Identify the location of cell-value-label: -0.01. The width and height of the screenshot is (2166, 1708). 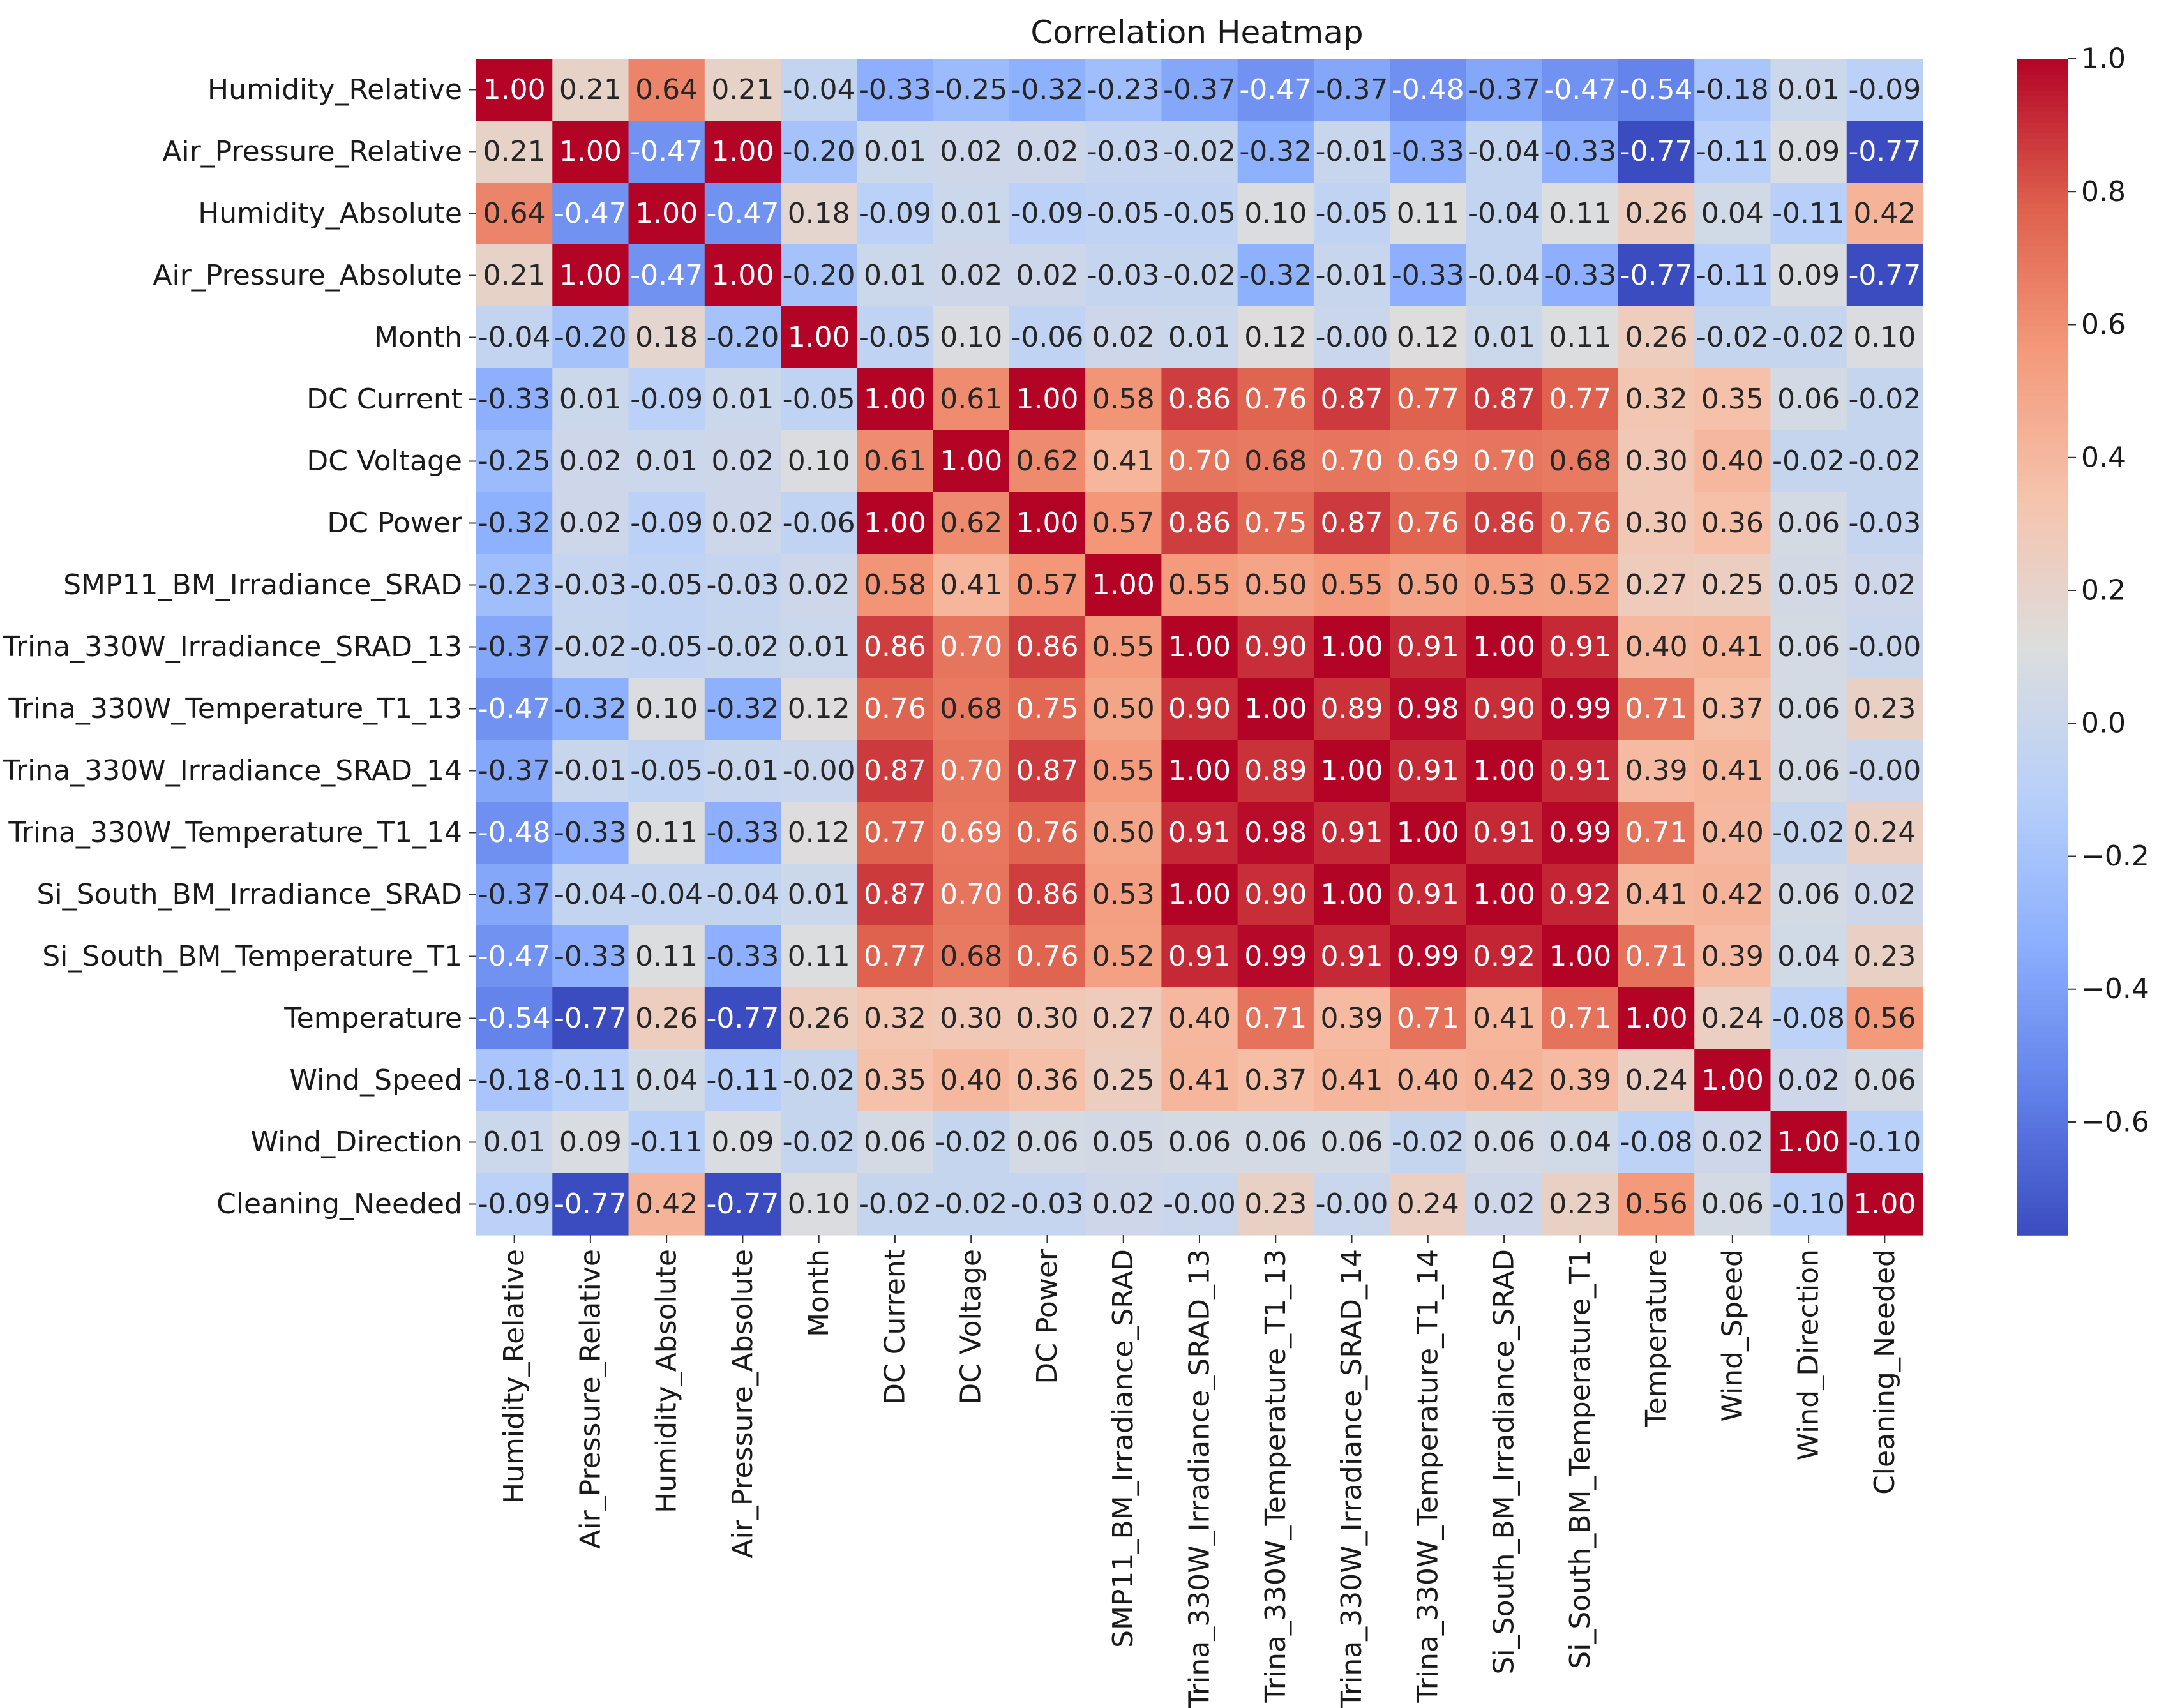
(742, 770).